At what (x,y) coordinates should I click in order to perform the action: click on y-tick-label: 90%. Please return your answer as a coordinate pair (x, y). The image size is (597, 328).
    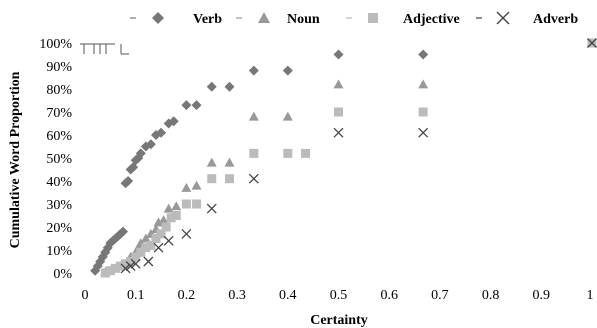
    Looking at the image, I should click on (59, 67).